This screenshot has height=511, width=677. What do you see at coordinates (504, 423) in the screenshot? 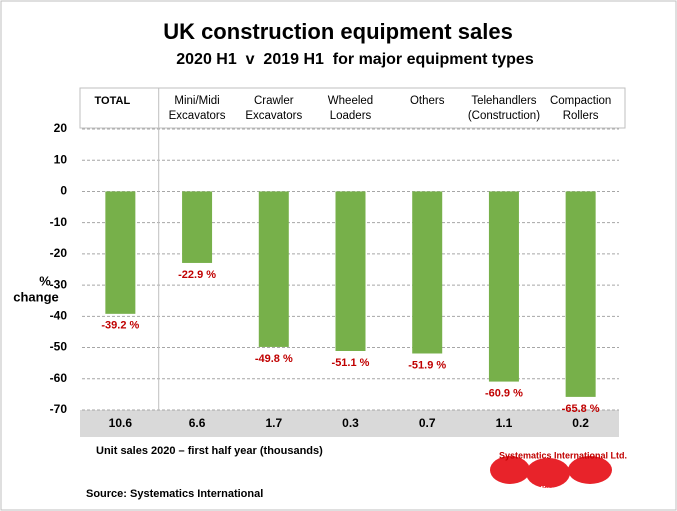
I see `unit-sales: 1.1` at bounding box center [504, 423].